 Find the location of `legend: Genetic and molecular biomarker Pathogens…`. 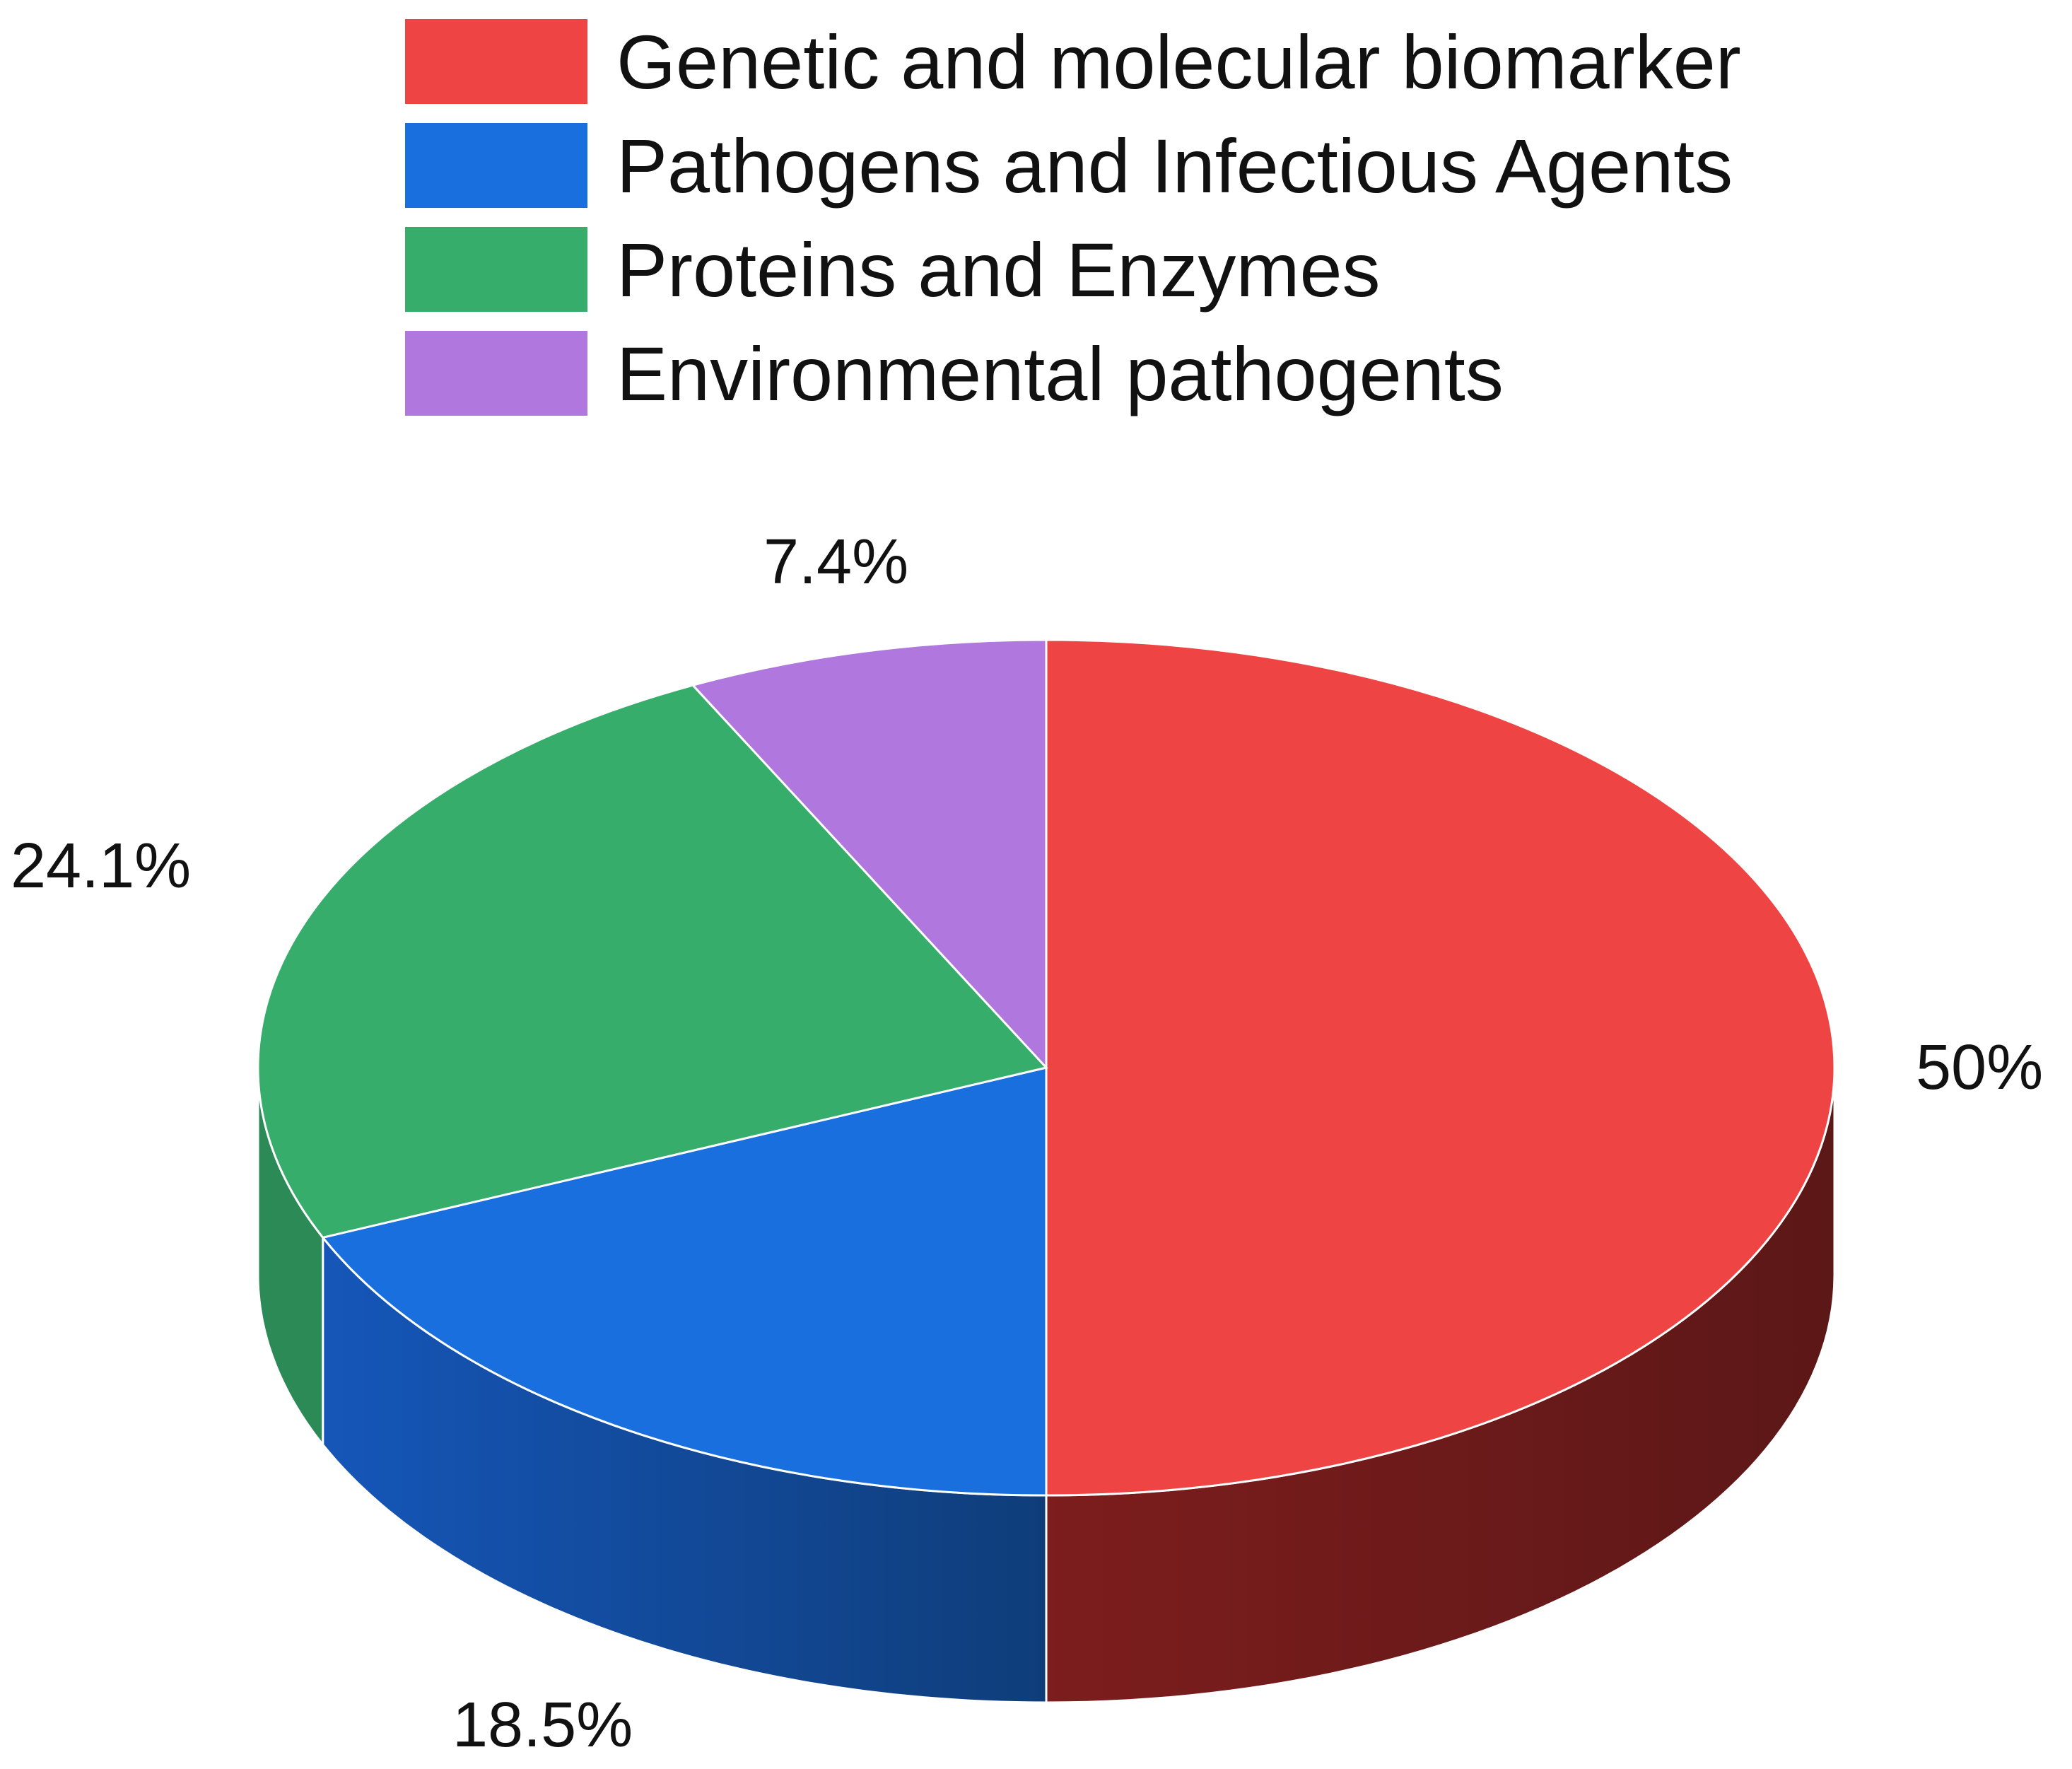

legend: Genetic and molecular biomarker Pathogens… is located at coordinates (1073, 218).